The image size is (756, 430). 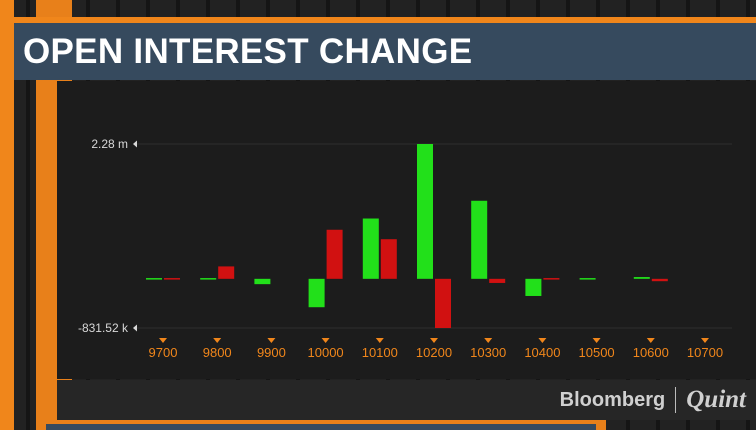 What do you see at coordinates (380, 352) in the screenshot?
I see `x-tick-label: 10100` at bounding box center [380, 352].